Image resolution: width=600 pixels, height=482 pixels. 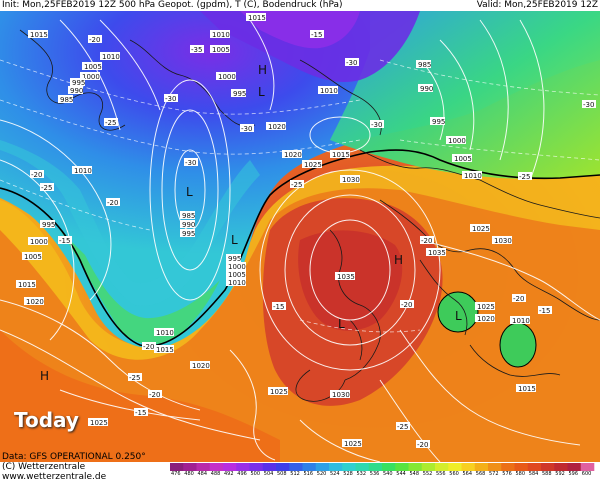 What do you see at coordinates (398, 260) in the screenshot?
I see `center-h-2: H` at bounding box center [398, 260].